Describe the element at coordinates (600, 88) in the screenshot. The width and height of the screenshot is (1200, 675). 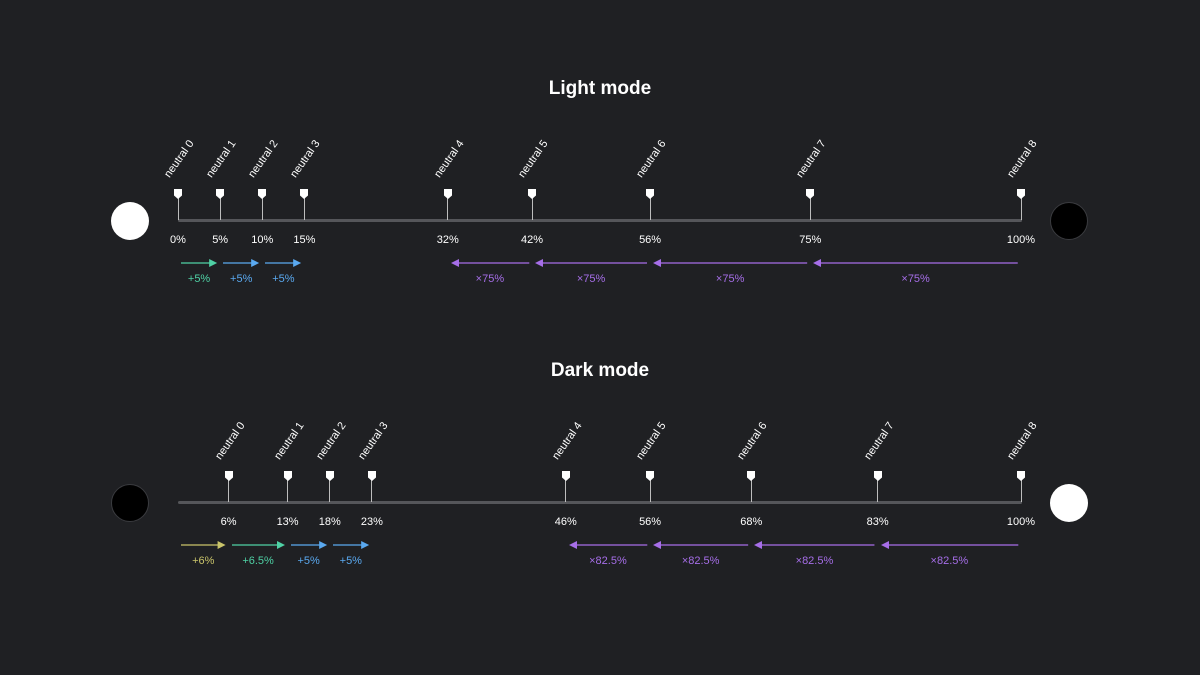
I see `light-mode-title: Light mode` at that location.